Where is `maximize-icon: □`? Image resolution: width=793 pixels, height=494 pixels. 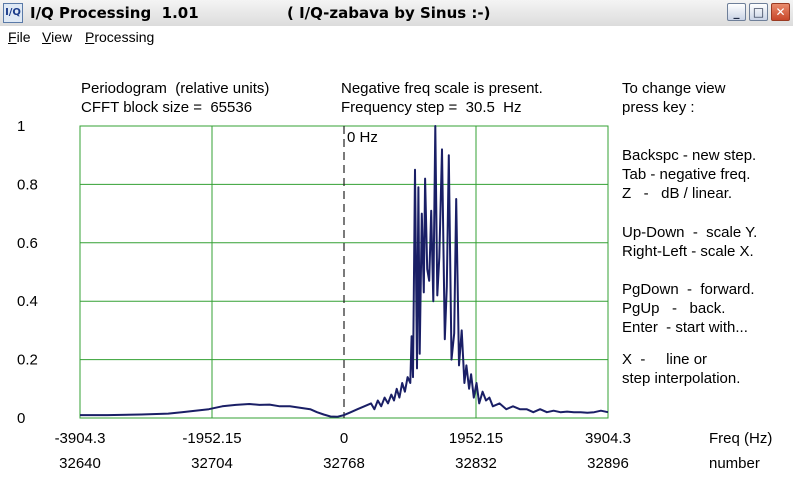 maximize-icon: □ is located at coordinates (758, 12).